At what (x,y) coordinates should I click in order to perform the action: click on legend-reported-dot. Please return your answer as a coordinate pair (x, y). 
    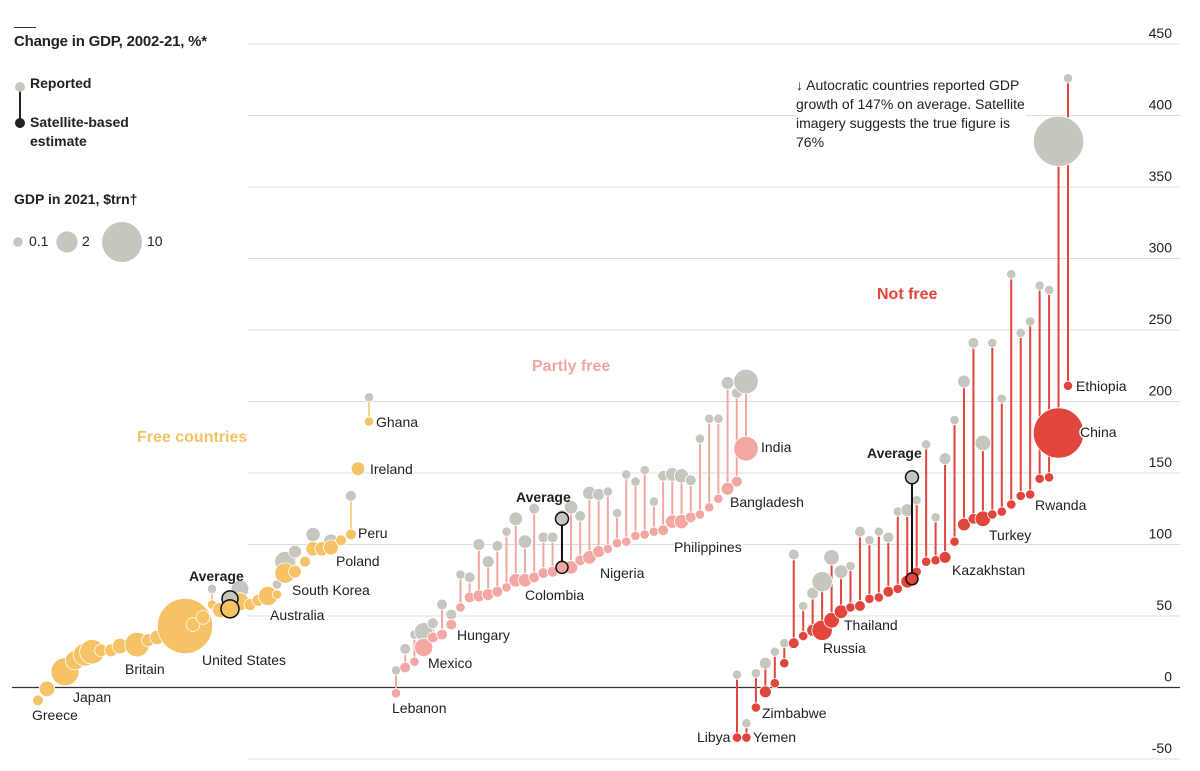
    Looking at the image, I should click on (20, 87).